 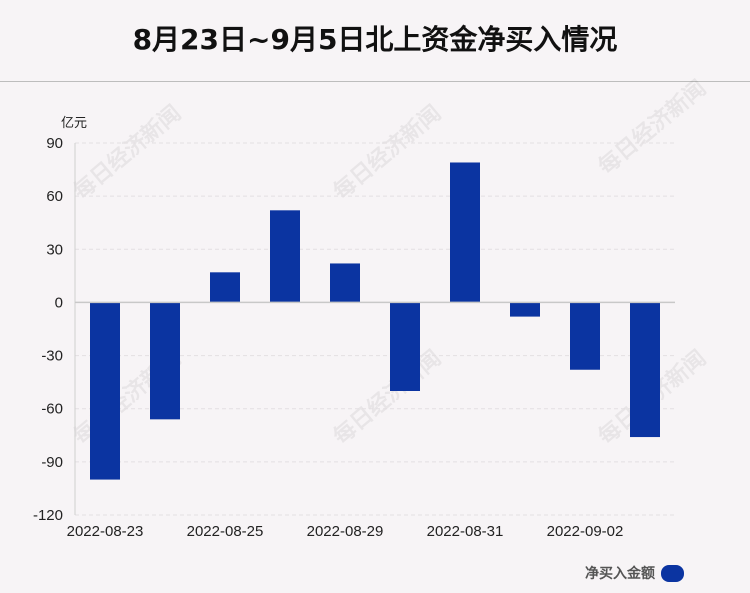 I want to click on y-tick-label: -120, so click(x=48, y=515).